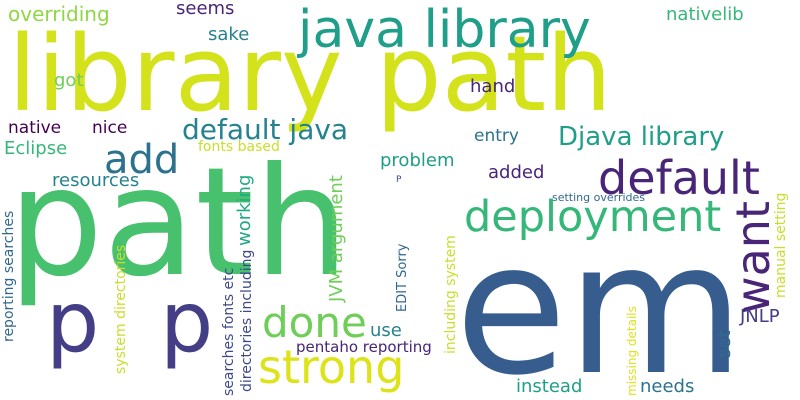 This screenshot has width=800, height=400. I want to click on word-setting-overrides: setting overrides, so click(599, 197).